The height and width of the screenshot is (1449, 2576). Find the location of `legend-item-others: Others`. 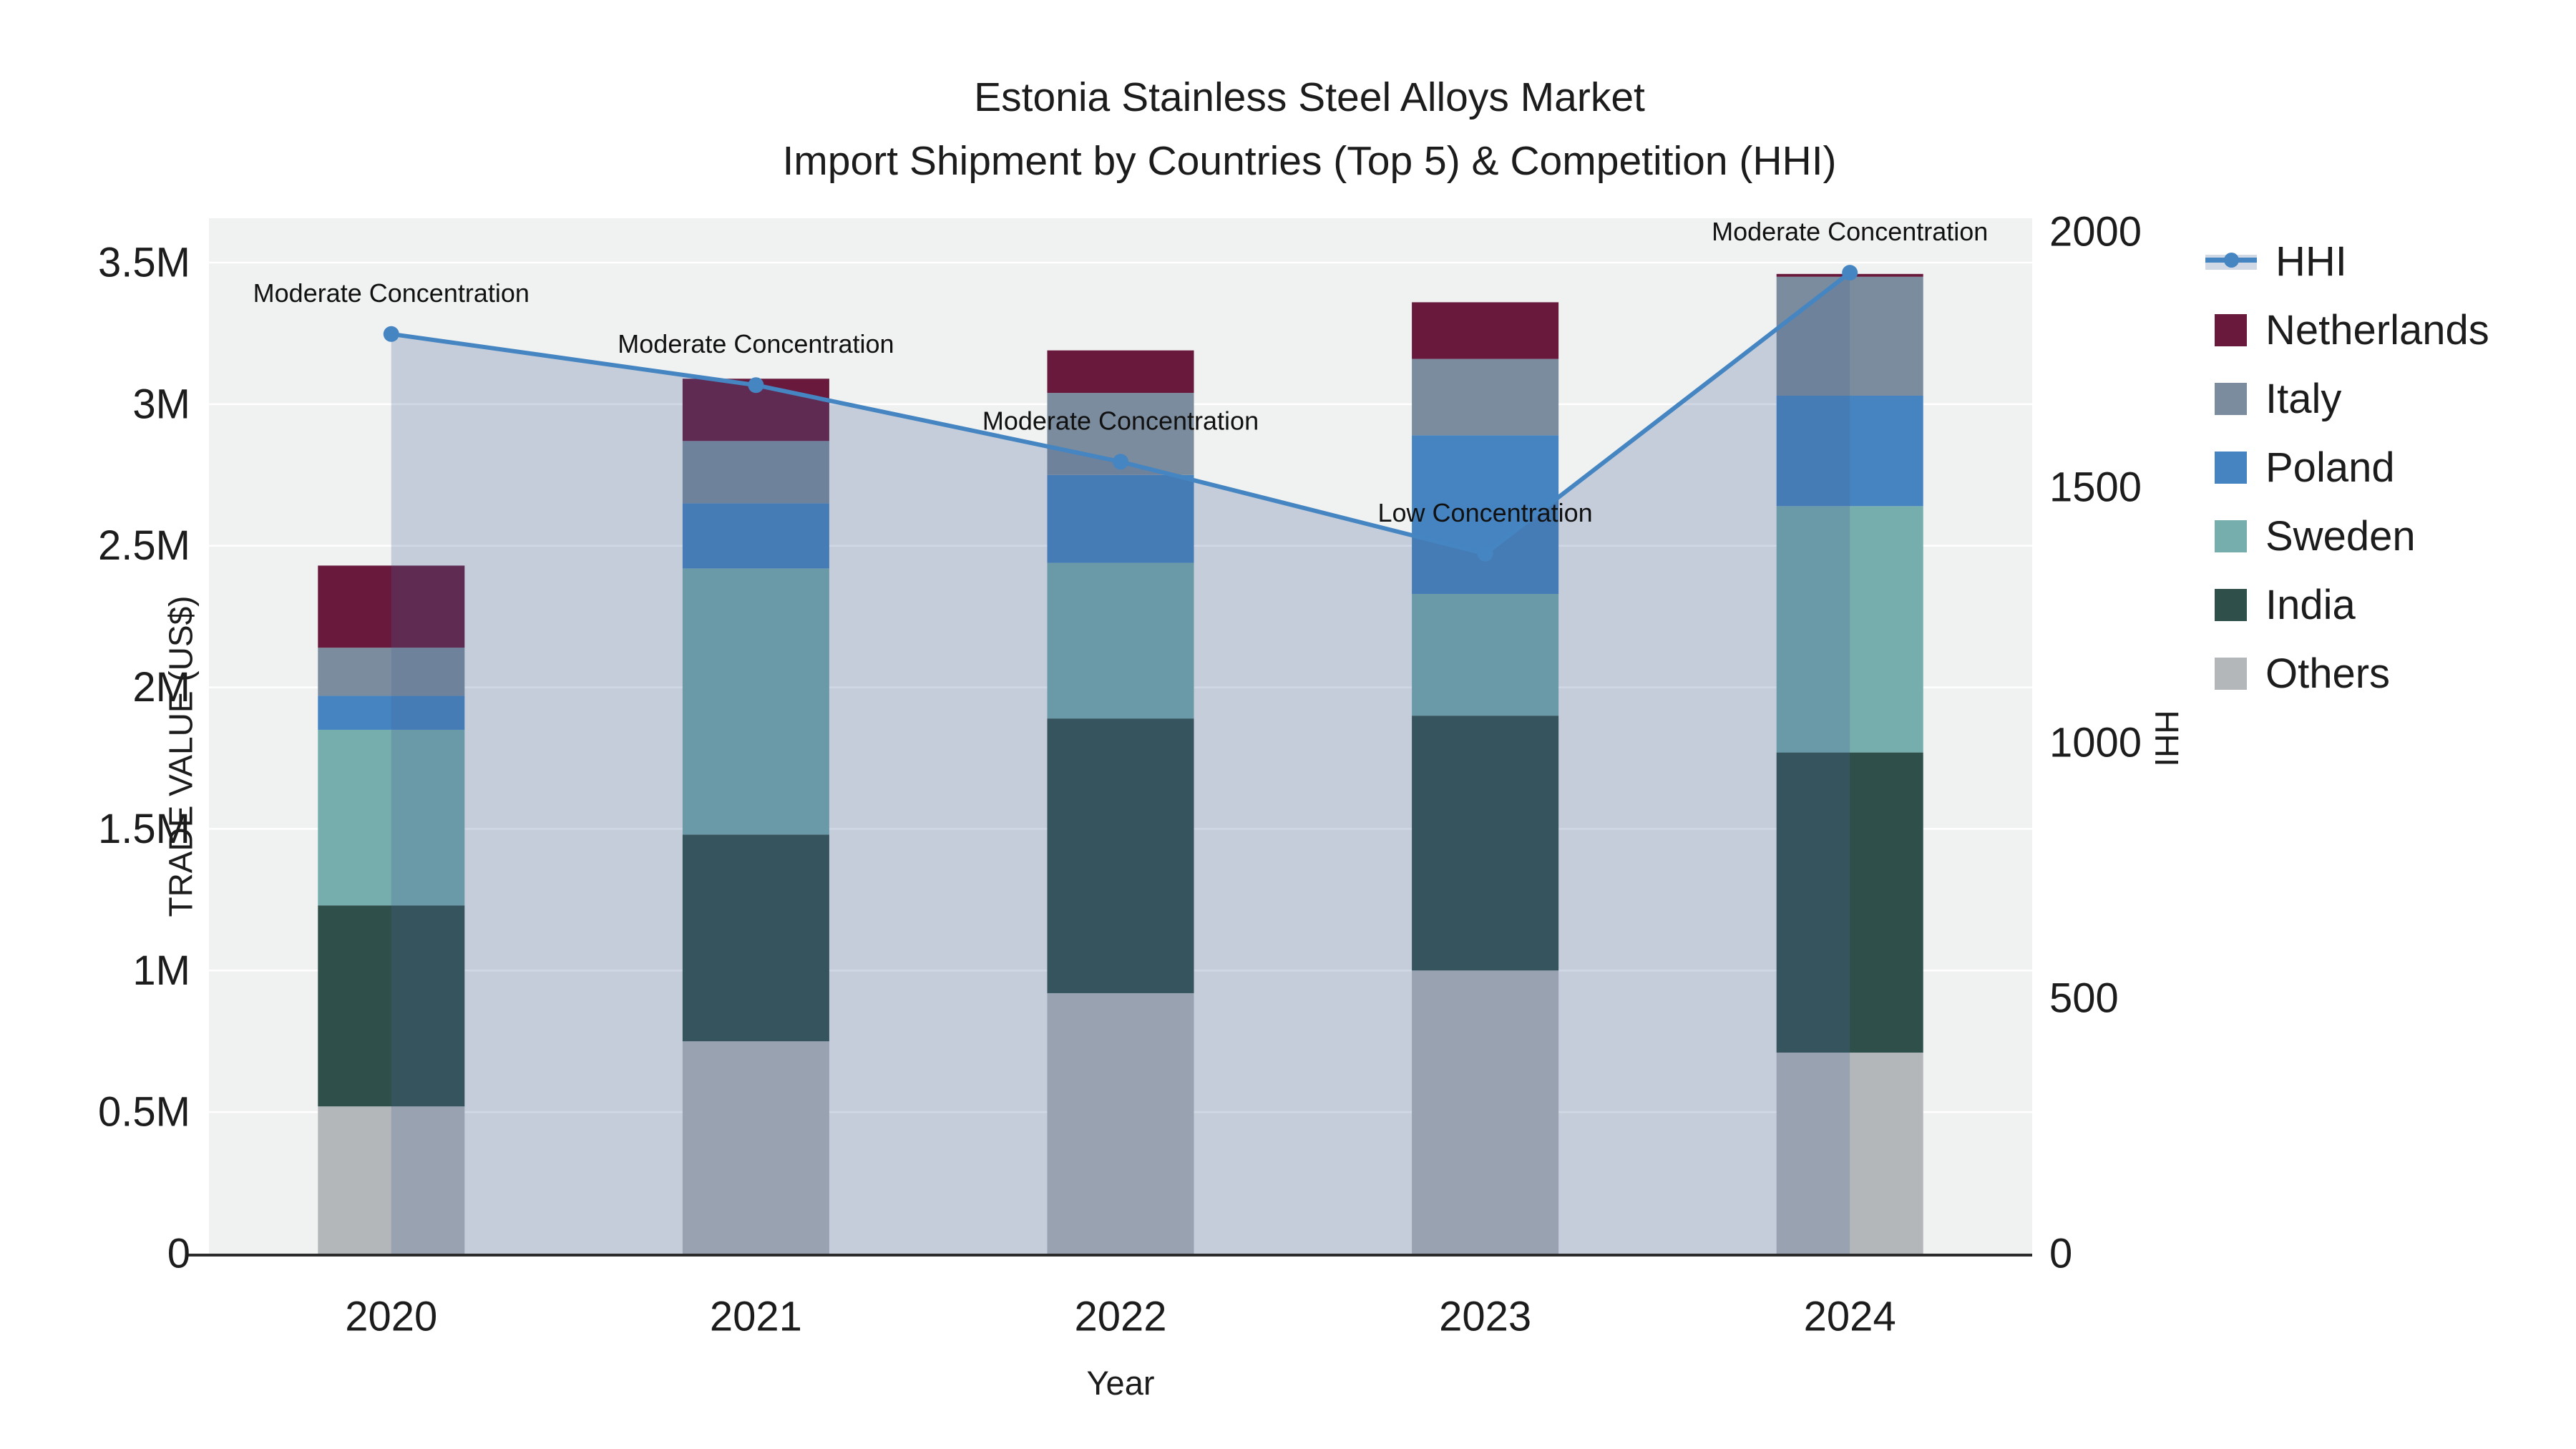

legend-item-others: Others is located at coordinates (2347, 673).